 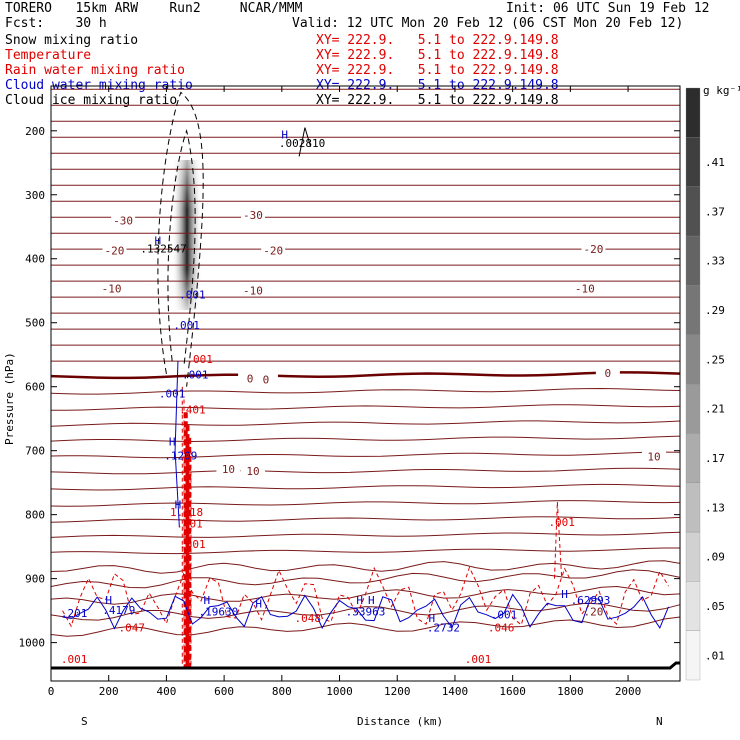 I want to click on south-end-label: S, so click(x=84, y=721).